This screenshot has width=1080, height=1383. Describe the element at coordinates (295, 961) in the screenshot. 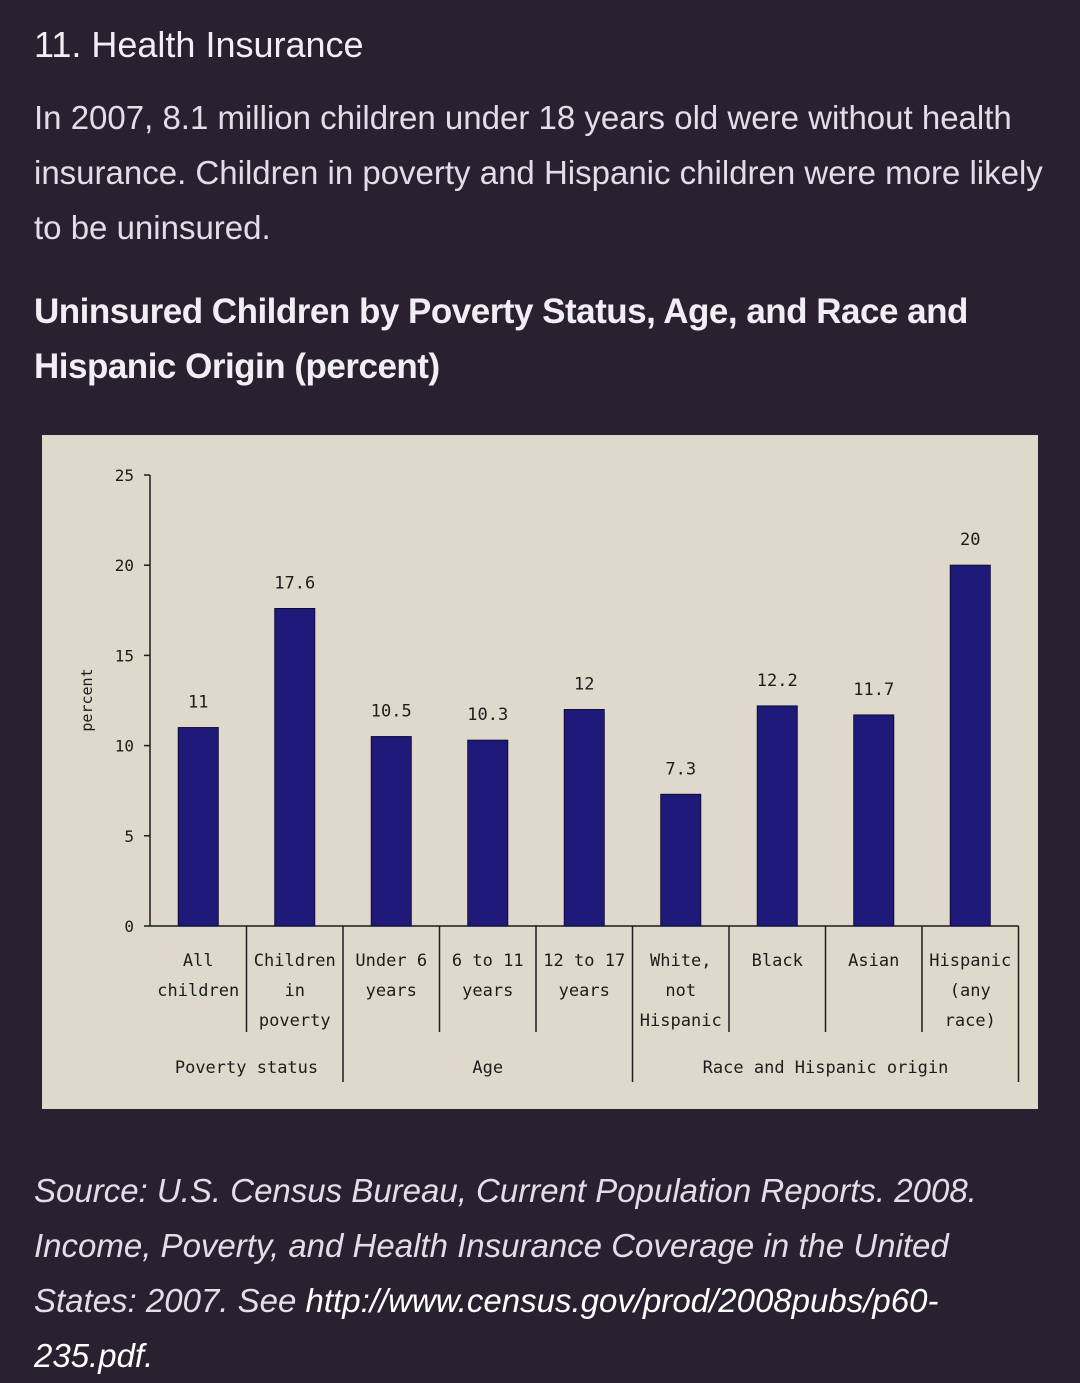

I see `category-label: Children` at that location.